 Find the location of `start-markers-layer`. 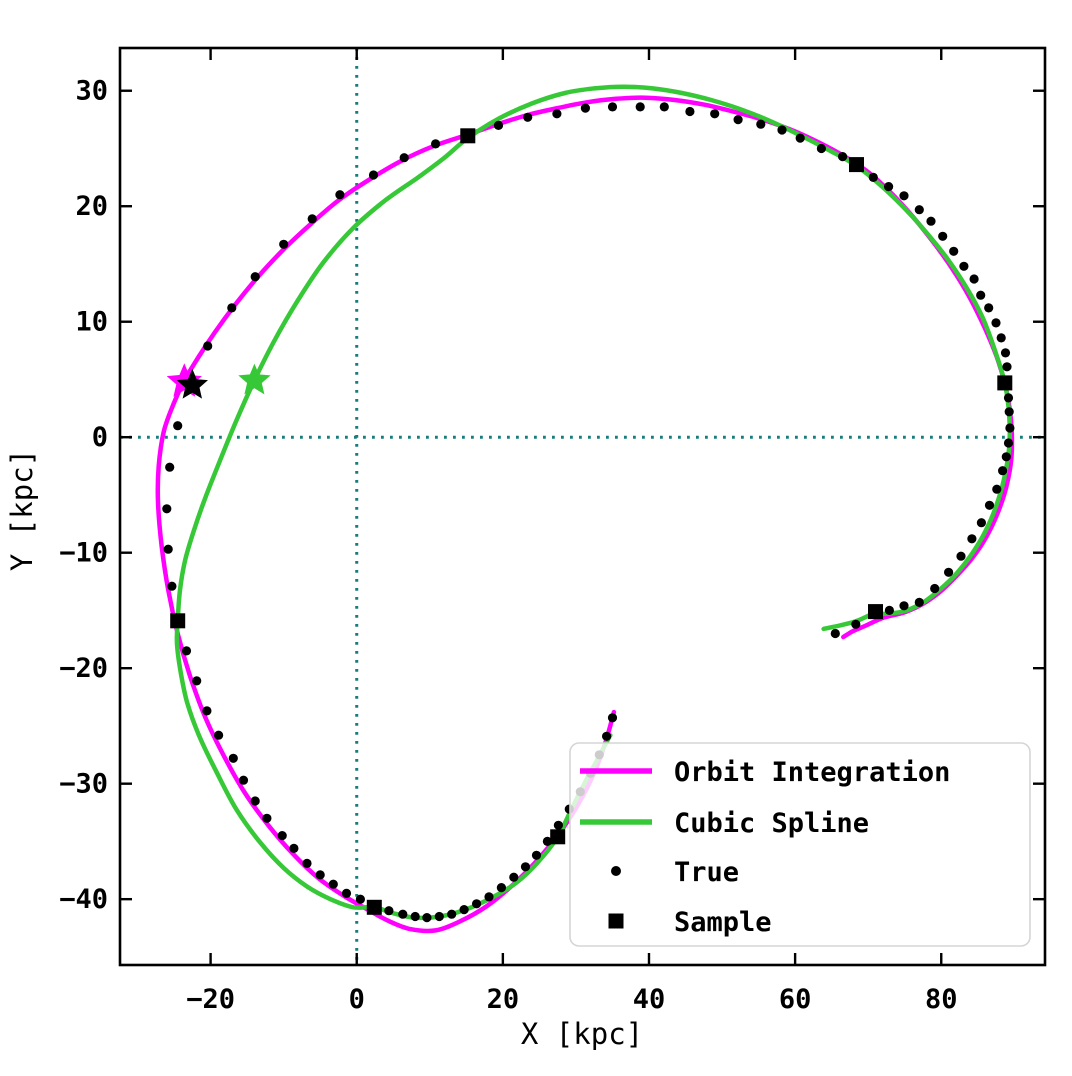

start-markers-layer is located at coordinates (218, 381).